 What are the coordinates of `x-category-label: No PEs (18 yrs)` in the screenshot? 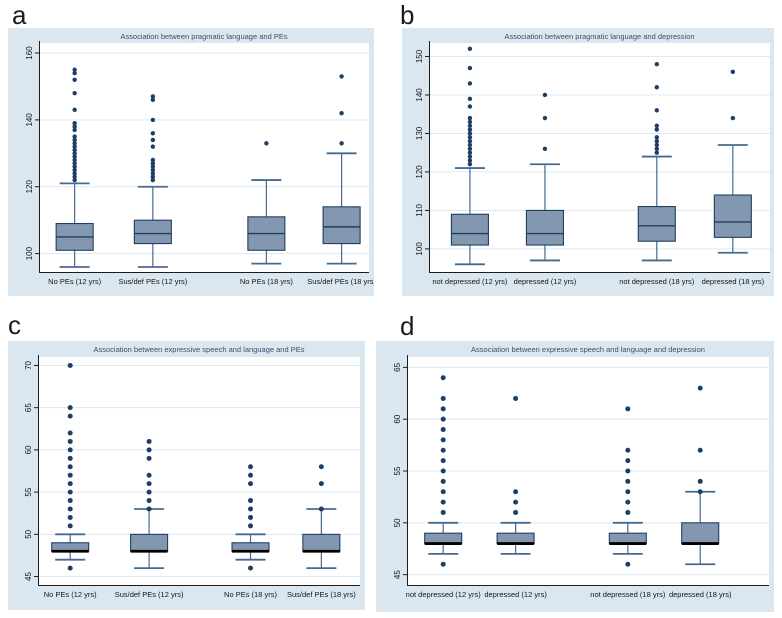 It's located at (266, 281).